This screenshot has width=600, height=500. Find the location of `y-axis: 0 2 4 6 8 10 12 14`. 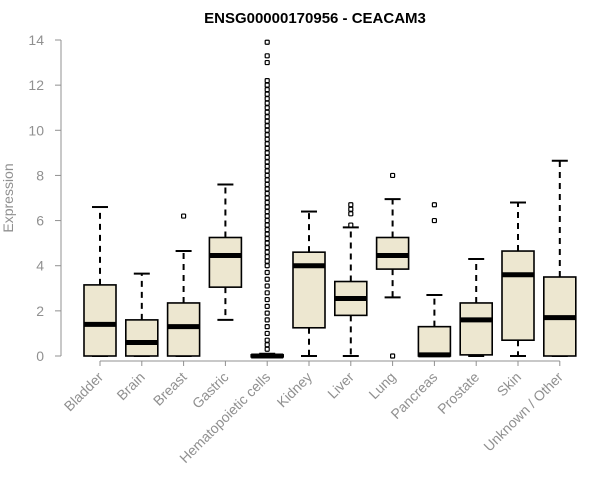

y-axis: 0 2 4 6 8 10 12 14 is located at coordinates (45, 198).